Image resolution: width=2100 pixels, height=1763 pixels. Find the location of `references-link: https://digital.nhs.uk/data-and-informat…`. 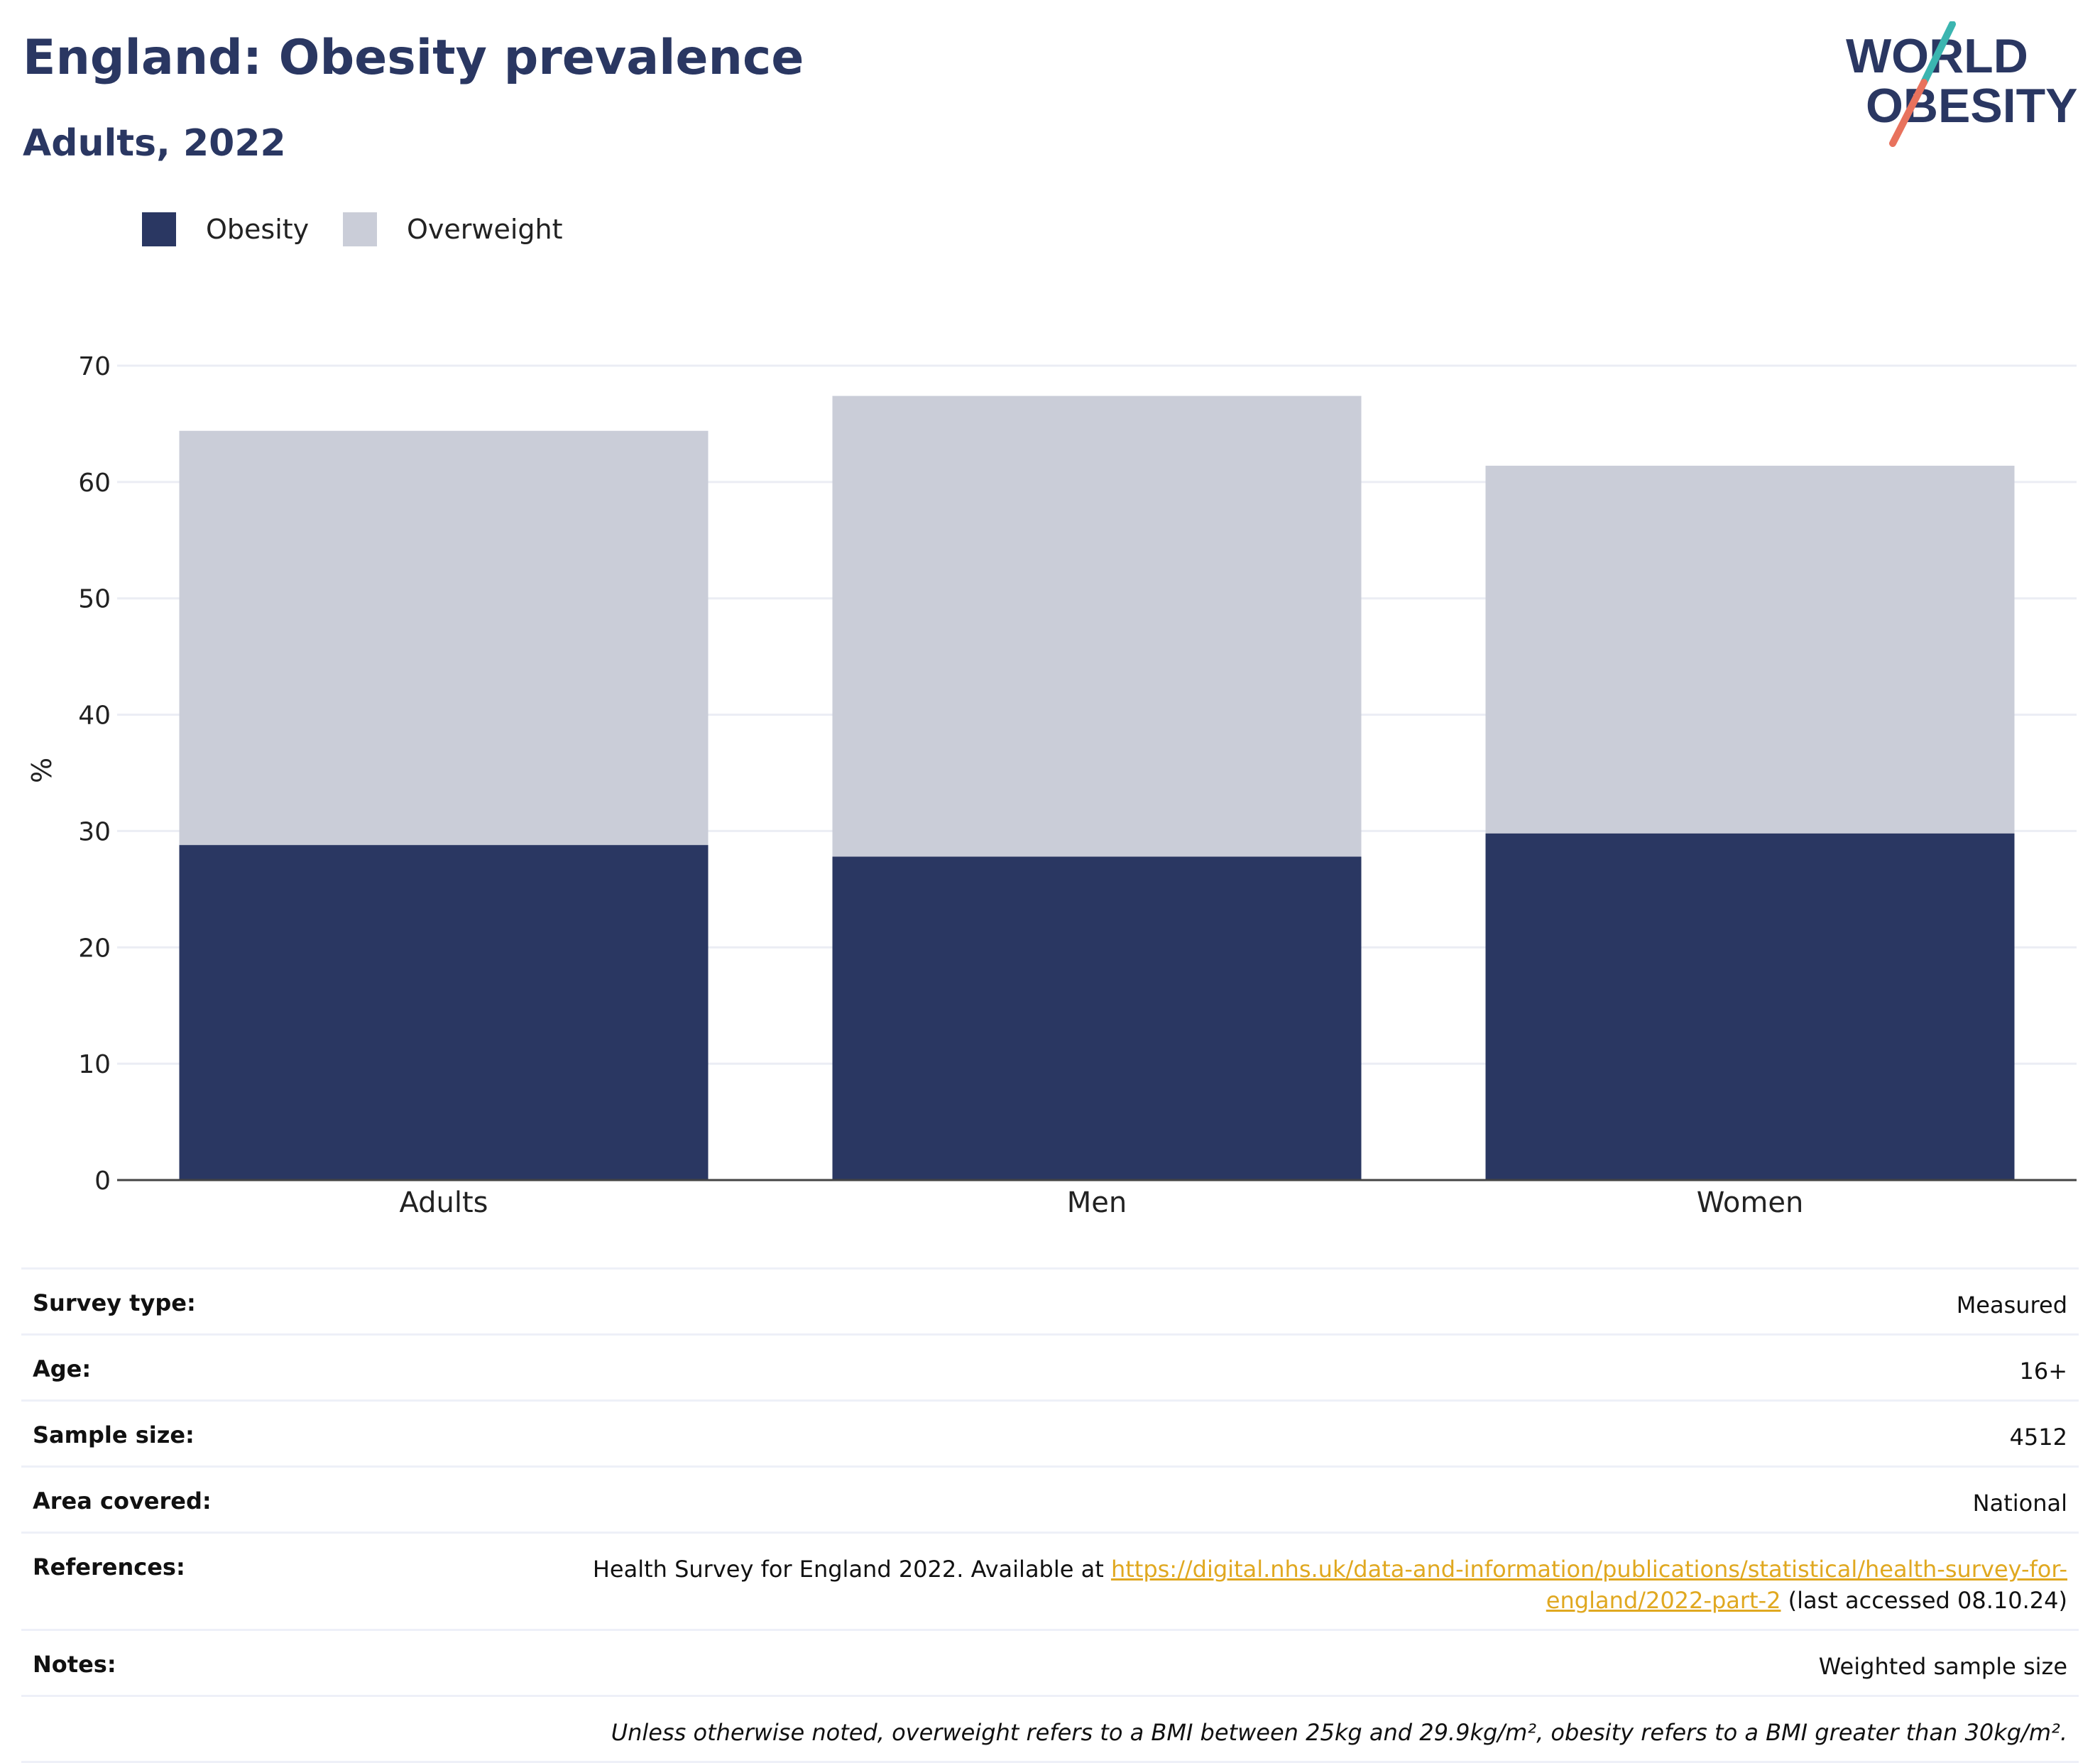

references-link: https://digital.nhs.uk/data-and-informat… is located at coordinates (1588, 1585).